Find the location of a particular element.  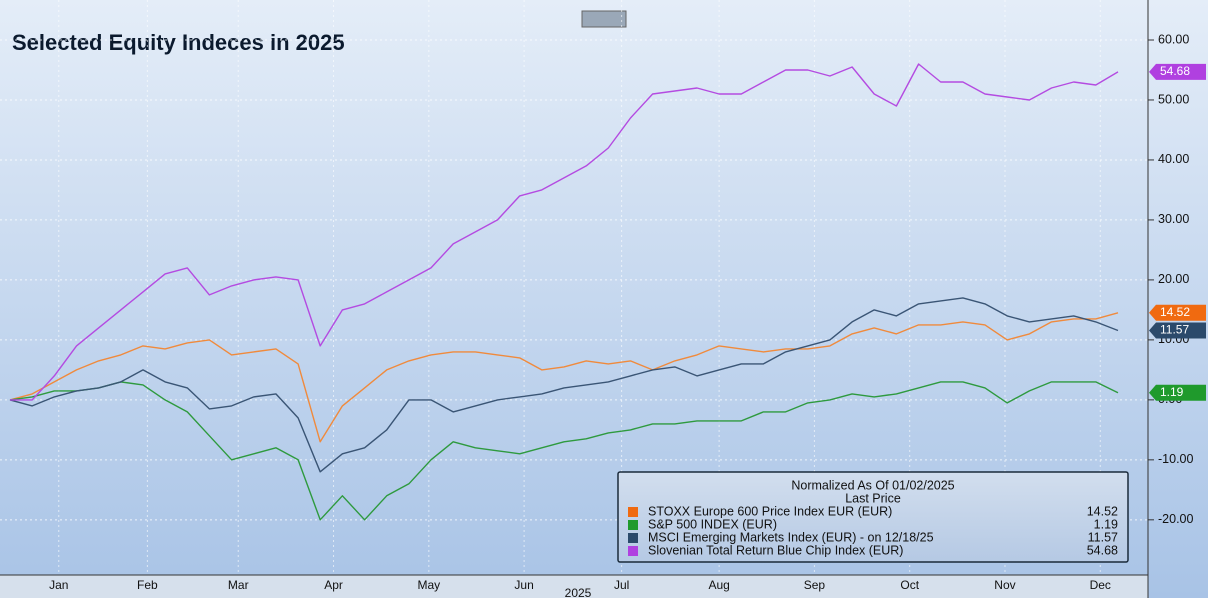

x-tick-label: May is located at coordinates (428, 585).